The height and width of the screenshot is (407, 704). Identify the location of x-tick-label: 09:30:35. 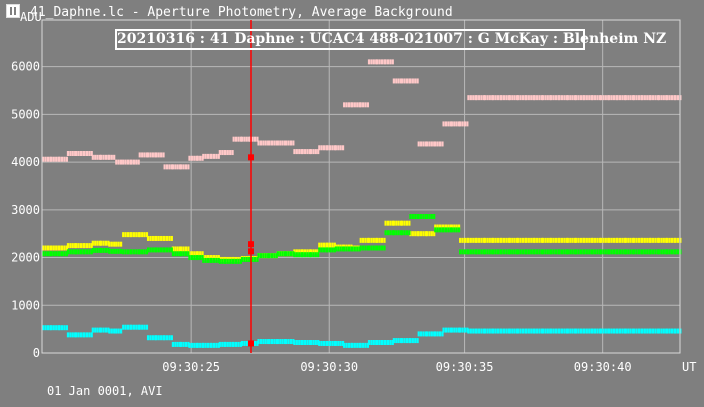
(465, 367).